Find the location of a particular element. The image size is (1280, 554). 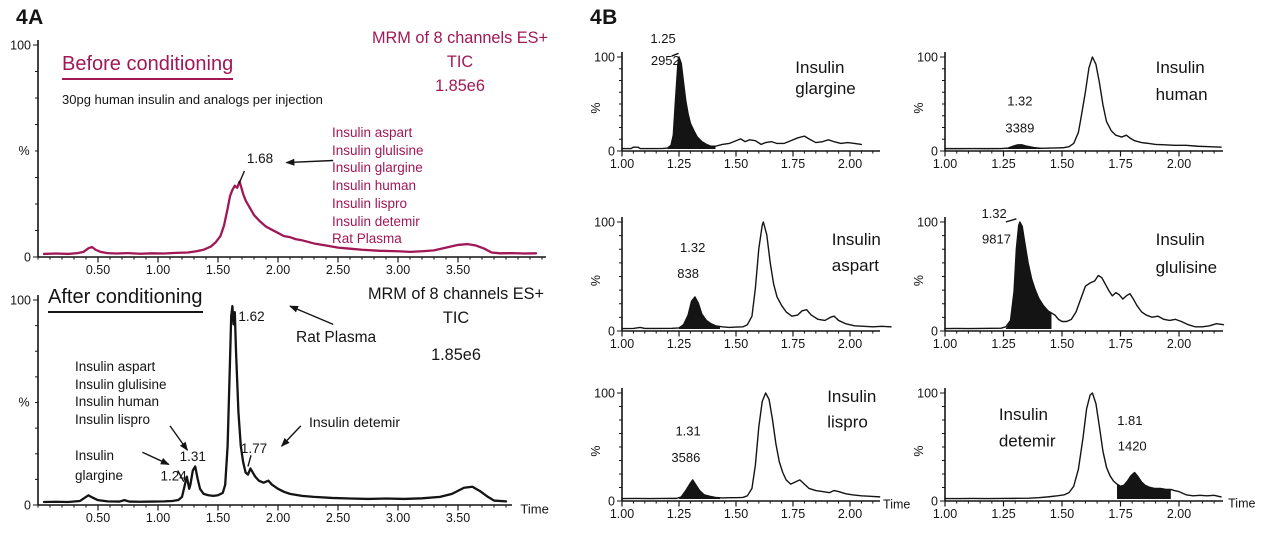

panel-b-label: 4B is located at coordinates (604, 17).